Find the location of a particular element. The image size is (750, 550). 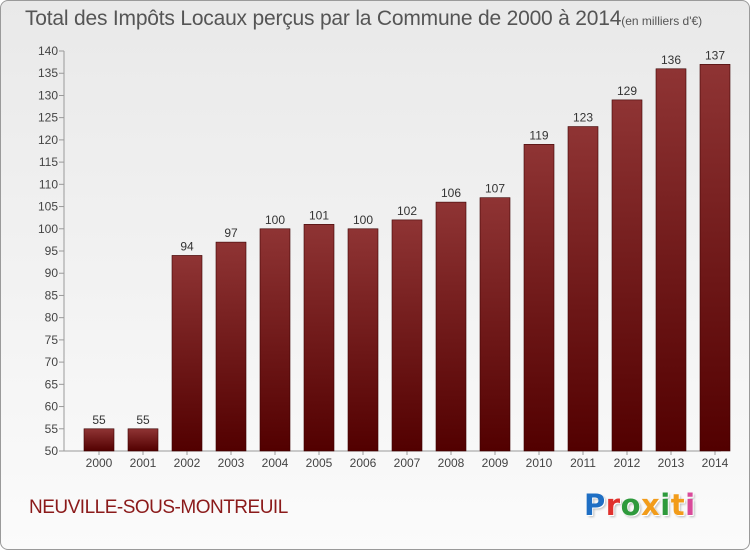

logo-letter: r is located at coordinates (613, 505).